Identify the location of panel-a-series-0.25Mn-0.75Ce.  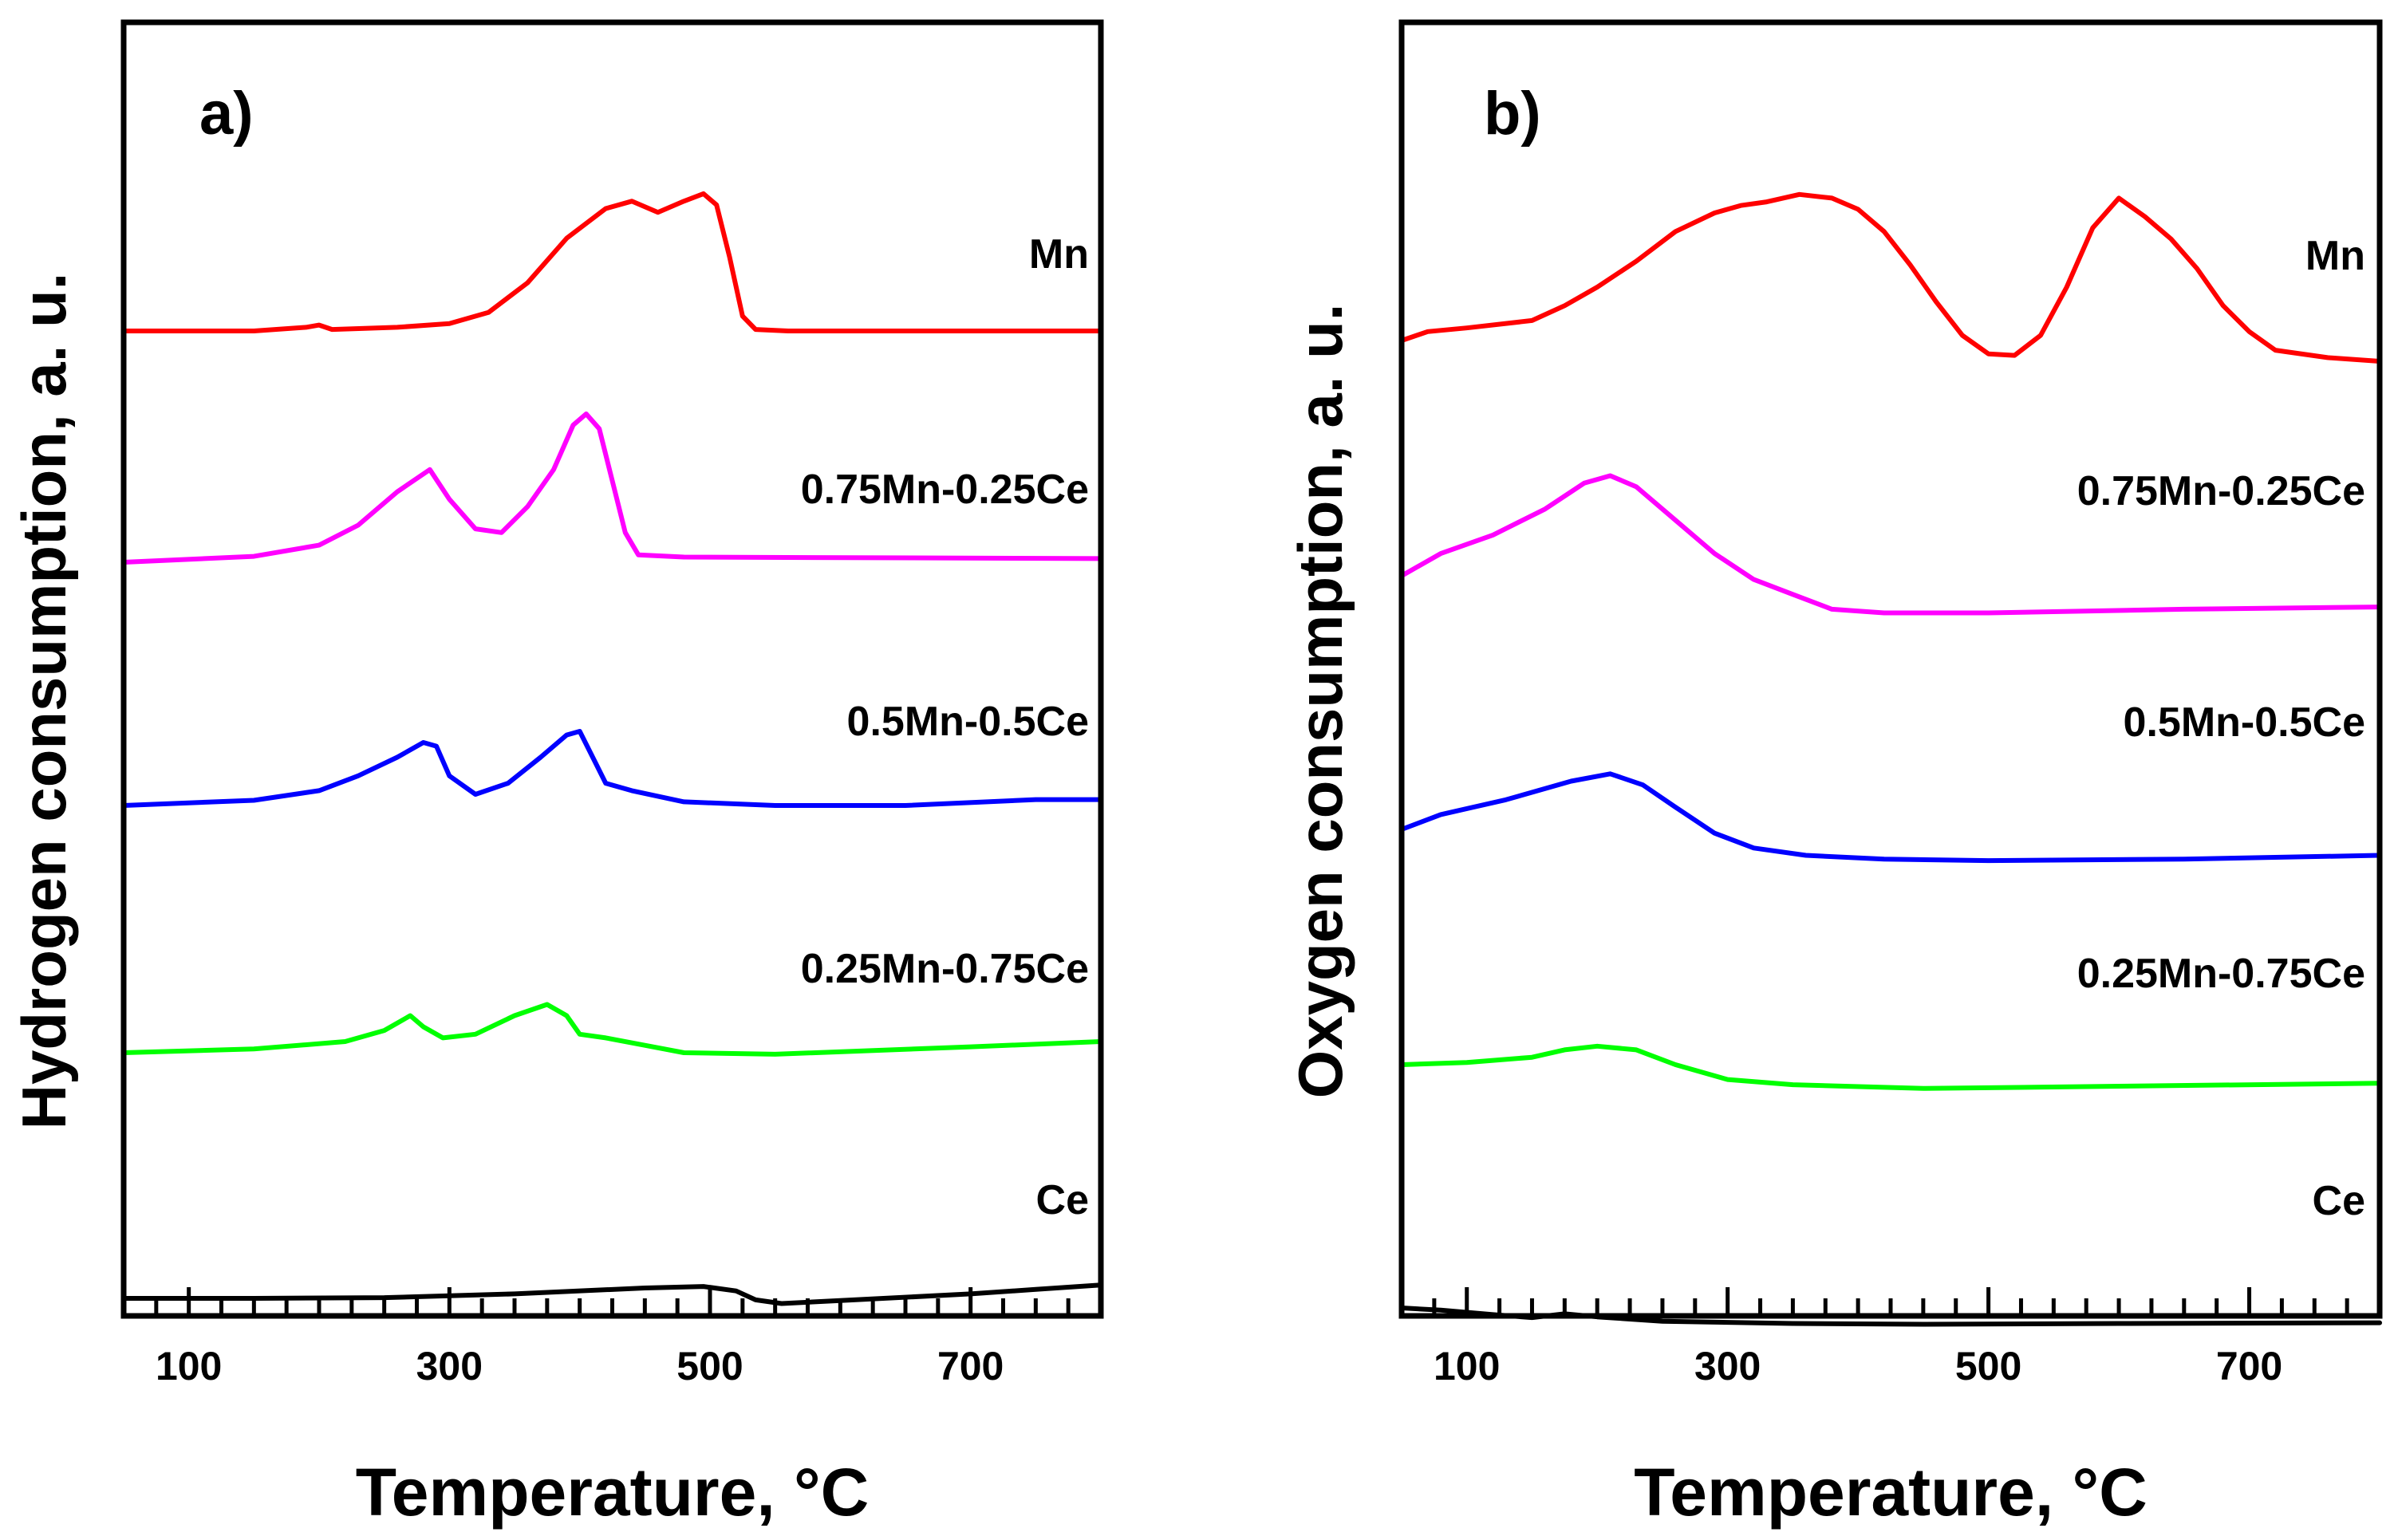
(612, 1029).